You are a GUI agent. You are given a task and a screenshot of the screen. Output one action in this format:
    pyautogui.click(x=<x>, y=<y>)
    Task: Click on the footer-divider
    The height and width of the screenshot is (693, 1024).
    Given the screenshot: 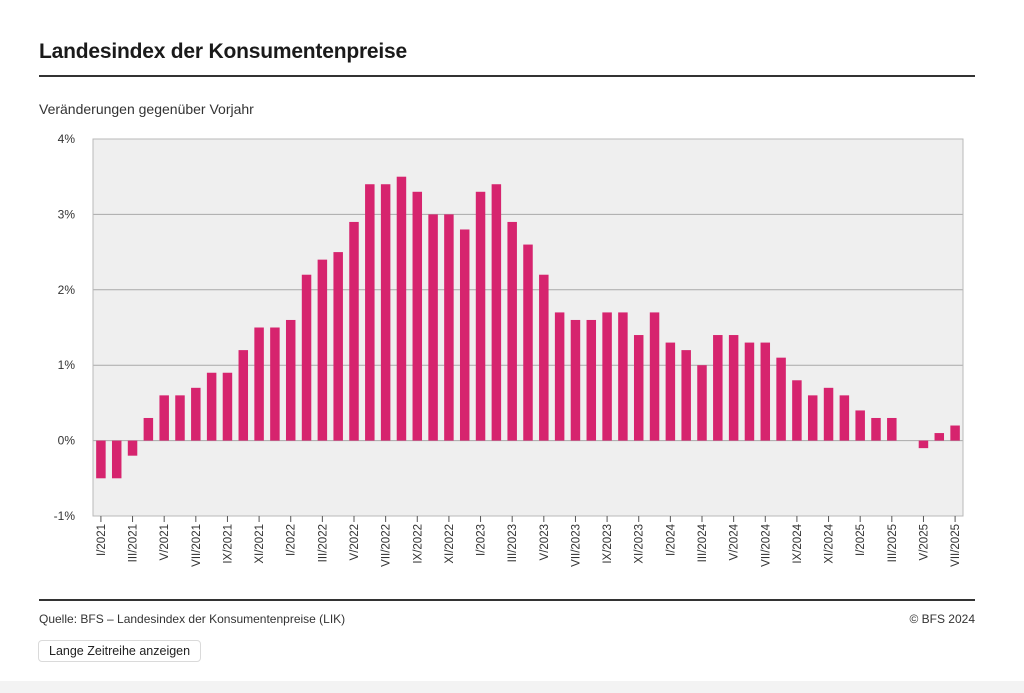 What is the action you would take?
    pyautogui.click(x=507, y=600)
    